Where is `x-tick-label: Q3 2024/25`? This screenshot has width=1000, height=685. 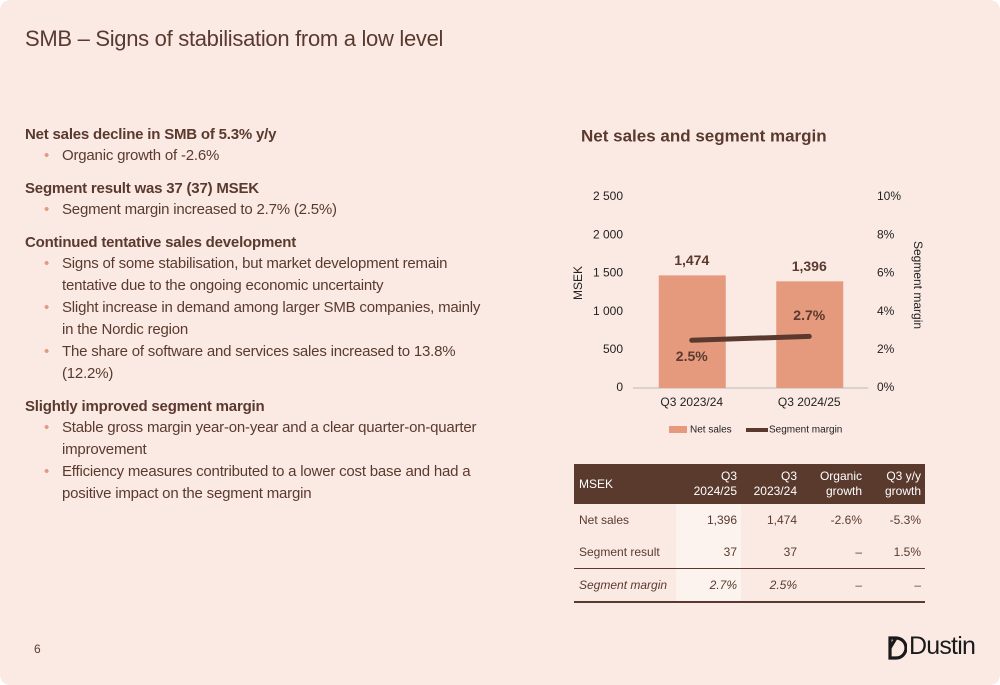 x-tick-label: Q3 2024/25 is located at coordinates (809, 402).